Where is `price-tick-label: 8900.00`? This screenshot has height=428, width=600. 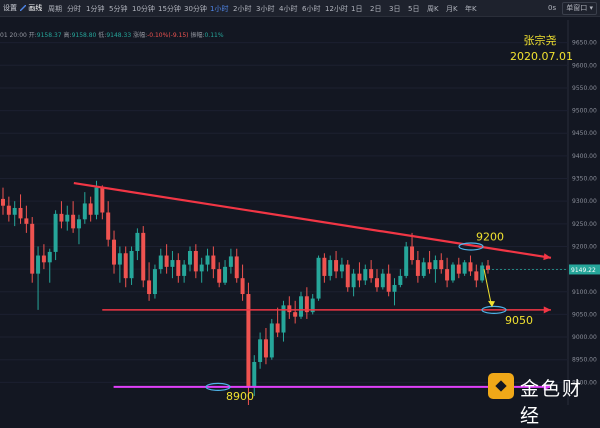 price-tick-label: 8900.00 is located at coordinates (584, 382).